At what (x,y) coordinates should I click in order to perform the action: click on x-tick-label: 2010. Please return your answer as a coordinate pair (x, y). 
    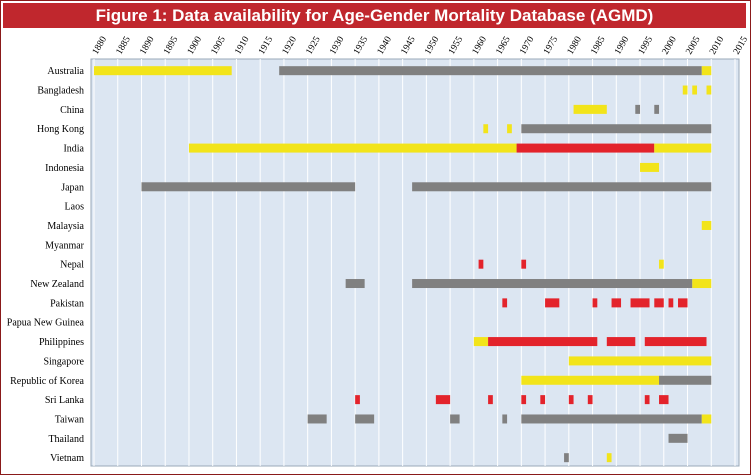
    Looking at the image, I should click on (717, 46).